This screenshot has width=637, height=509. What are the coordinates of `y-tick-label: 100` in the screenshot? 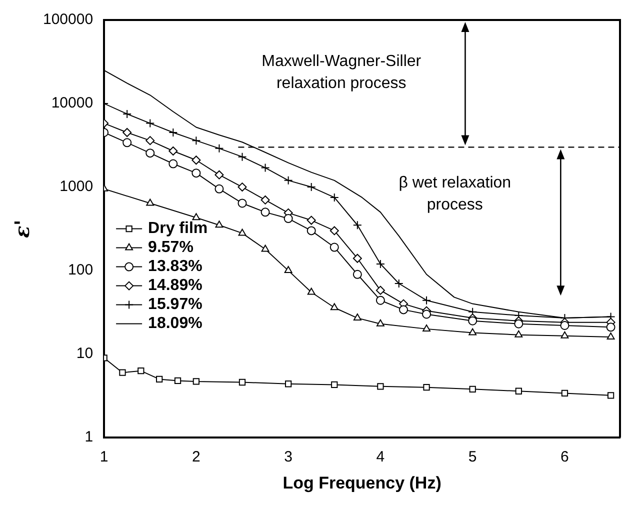 It's located at (81, 270).